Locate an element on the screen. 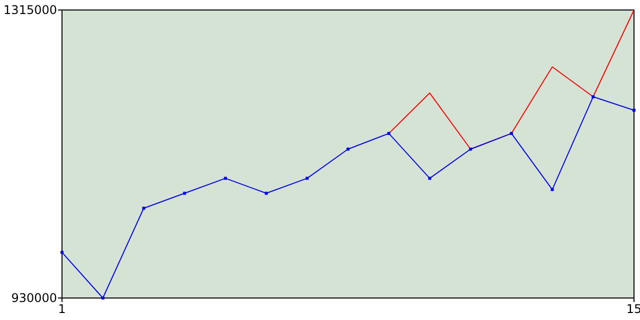 The image size is (640, 320). x-tick-label: 1 is located at coordinates (62, 309).